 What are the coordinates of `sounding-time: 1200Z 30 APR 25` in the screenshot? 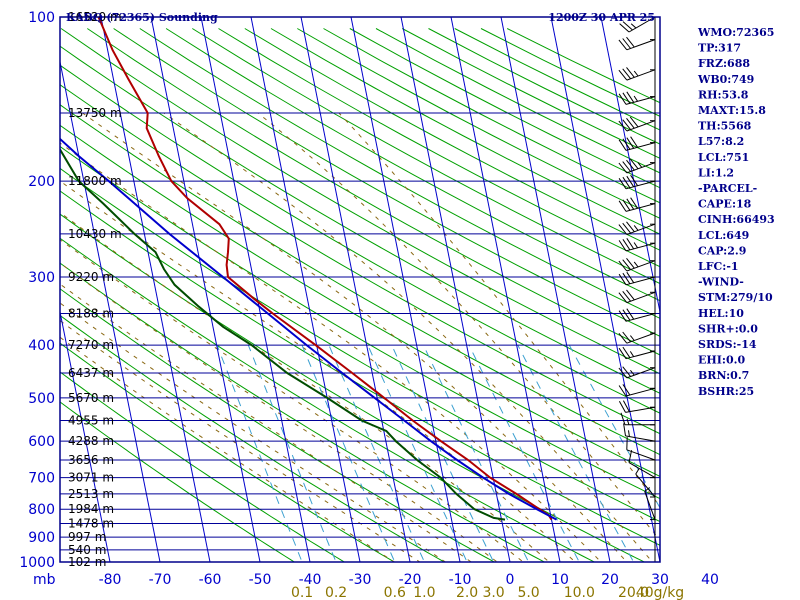 It's located at (601, 17).